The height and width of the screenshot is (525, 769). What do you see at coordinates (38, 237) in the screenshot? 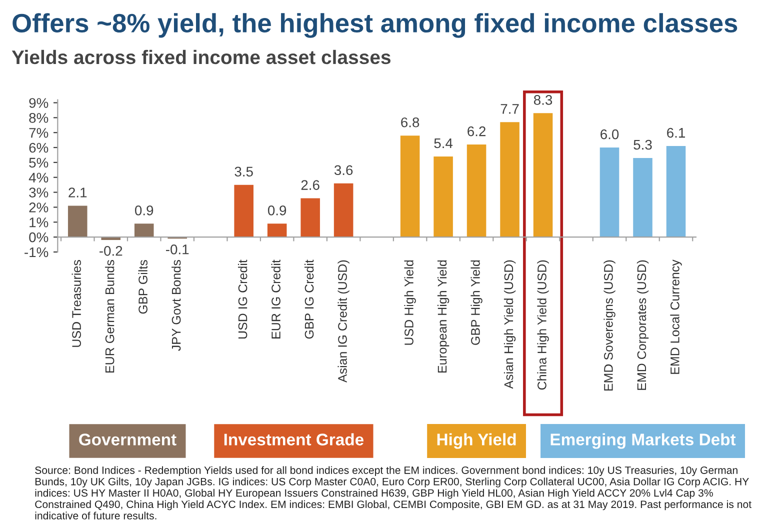
I see `y-tick-label: 0%` at bounding box center [38, 237].